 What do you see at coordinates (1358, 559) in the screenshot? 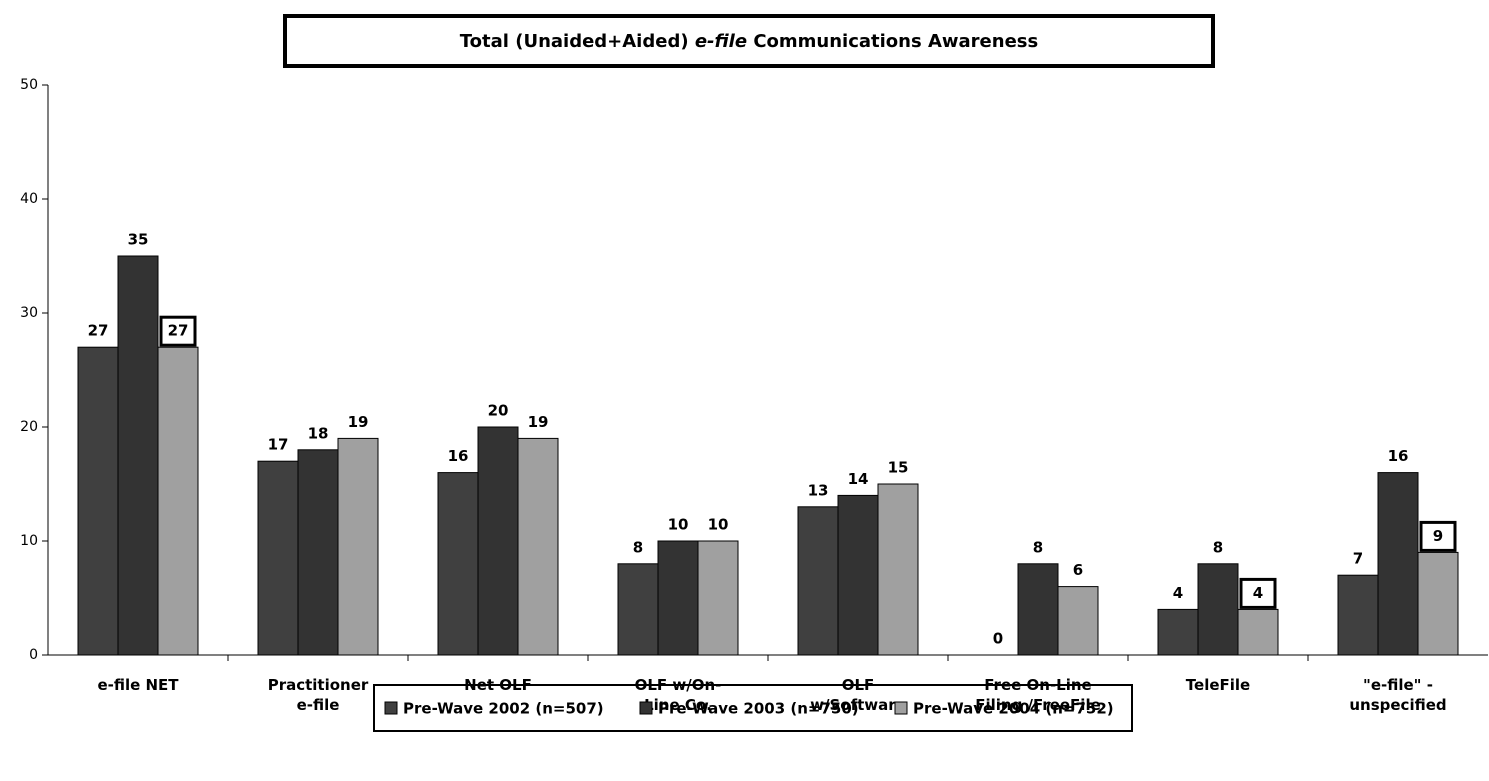
I see `value-label: 7` at bounding box center [1358, 559].